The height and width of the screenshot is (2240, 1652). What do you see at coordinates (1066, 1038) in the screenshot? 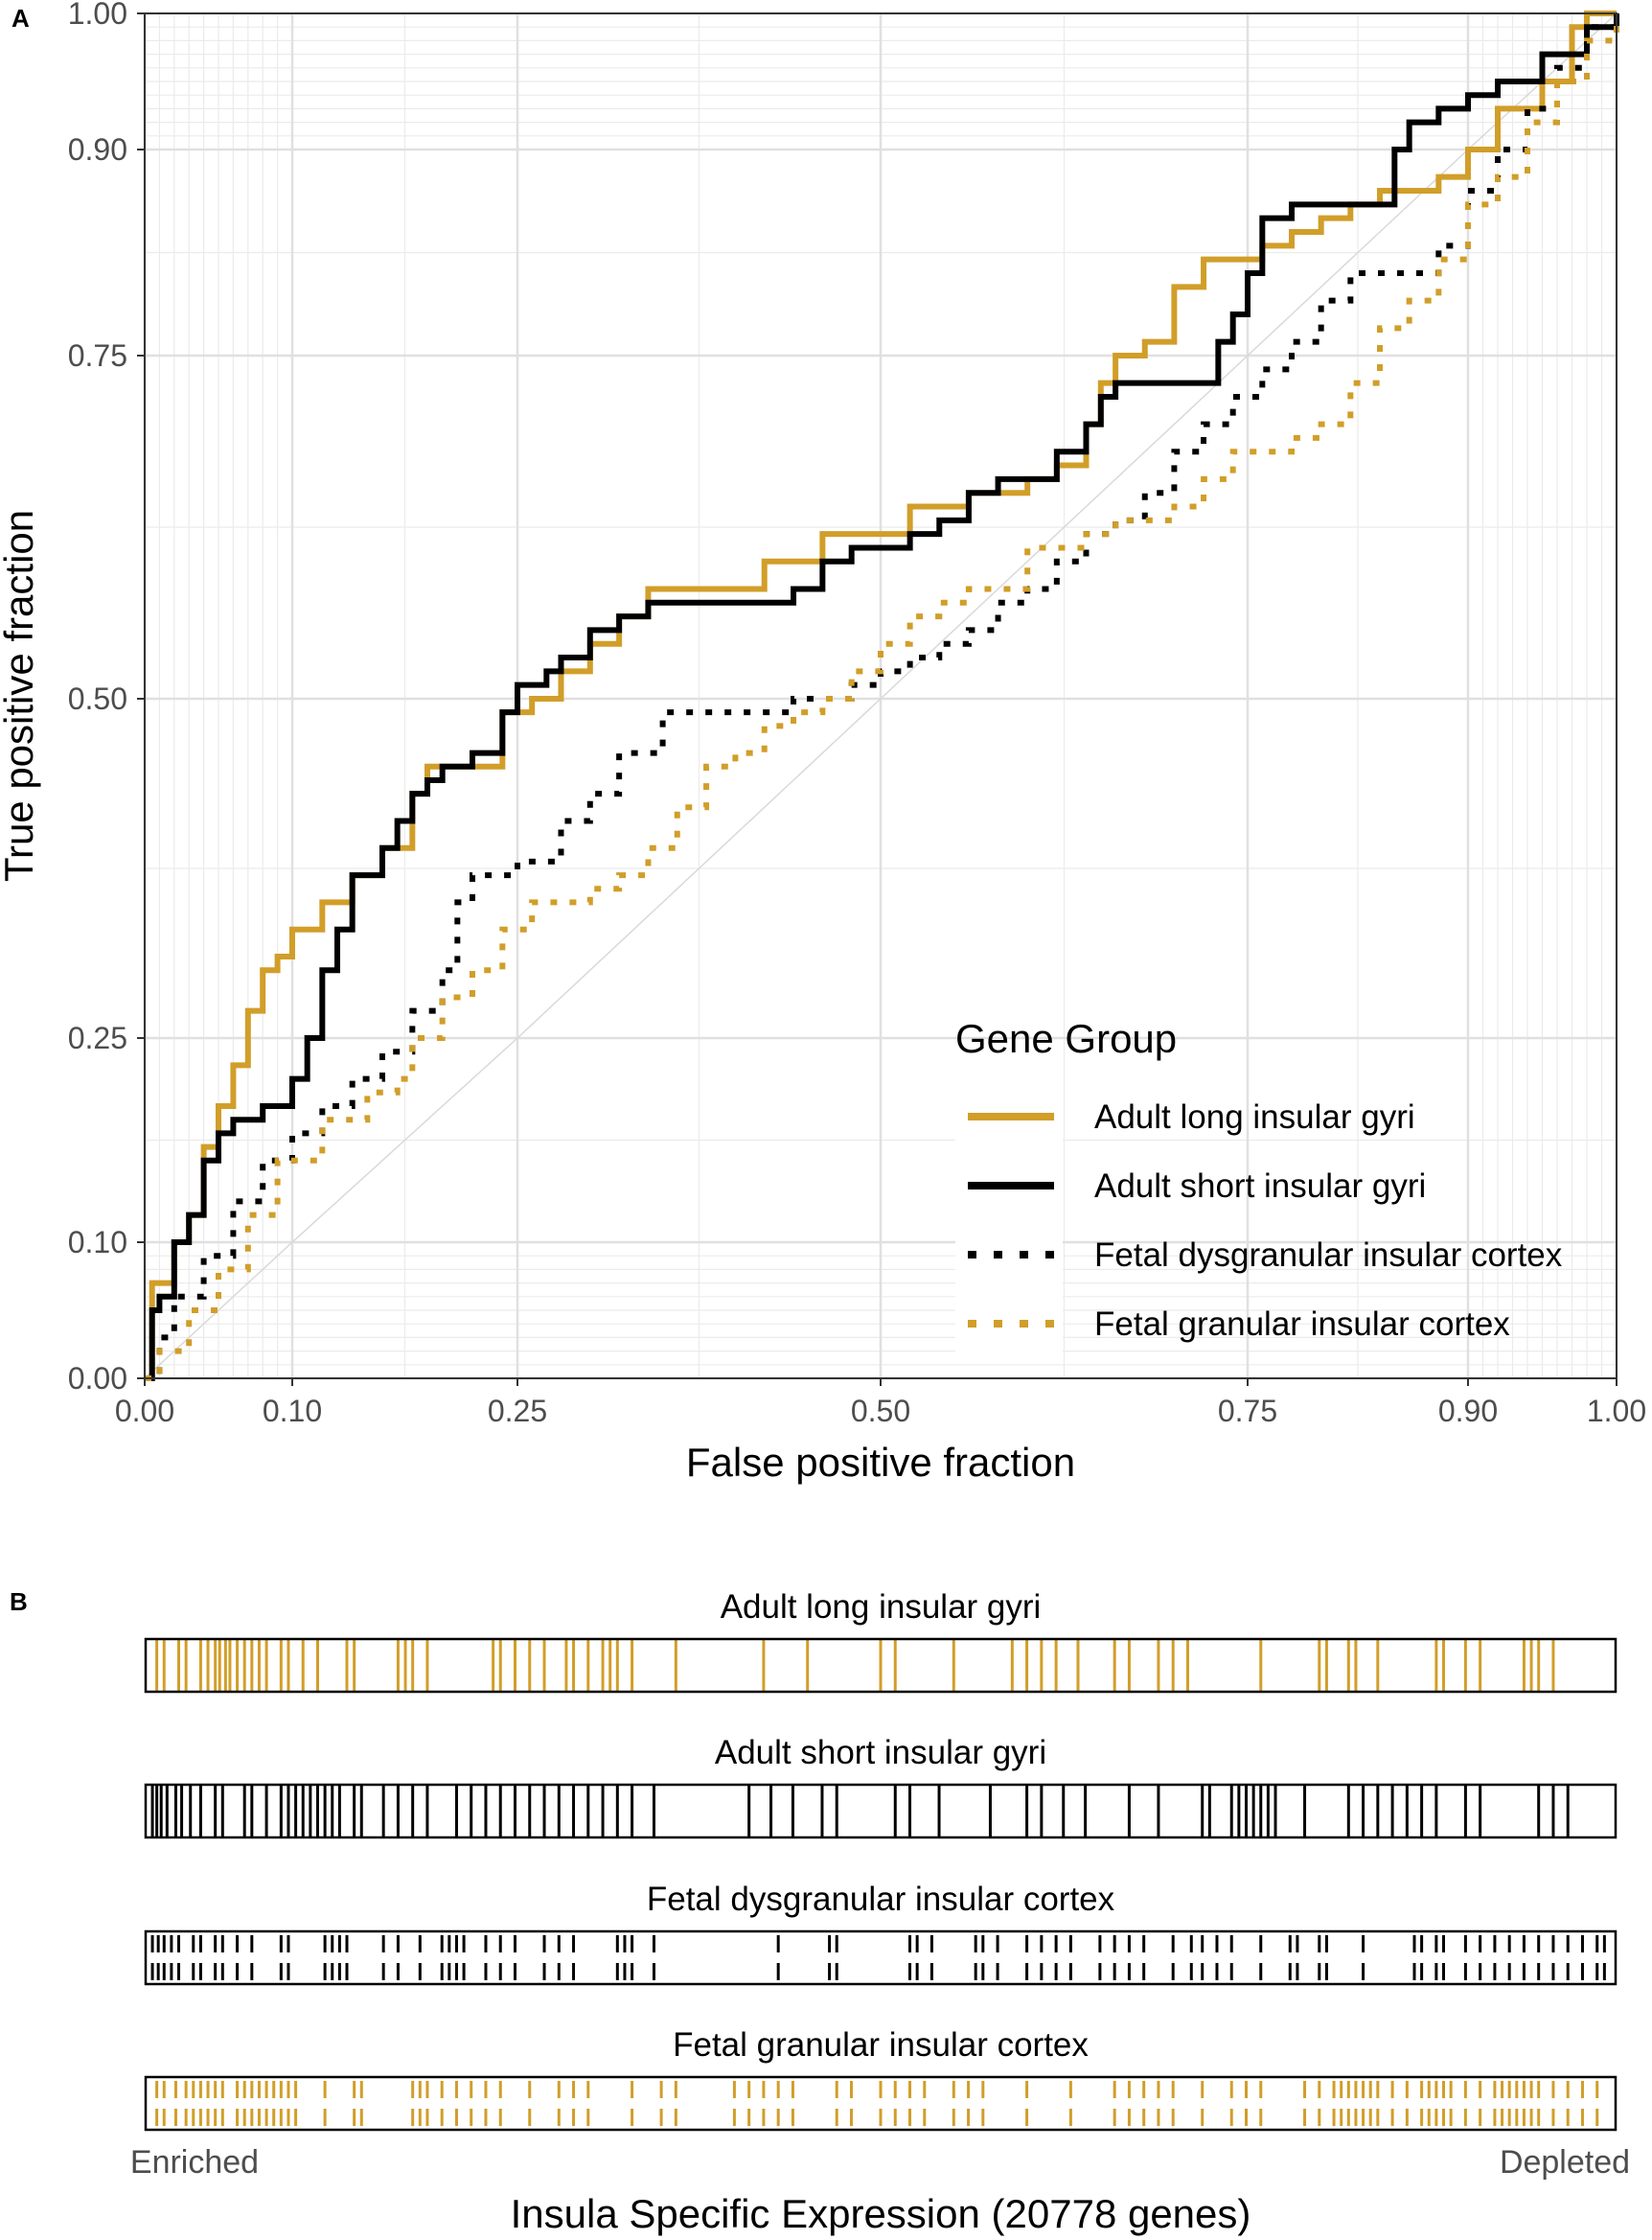
I see `legend-title: Gene Group` at bounding box center [1066, 1038].